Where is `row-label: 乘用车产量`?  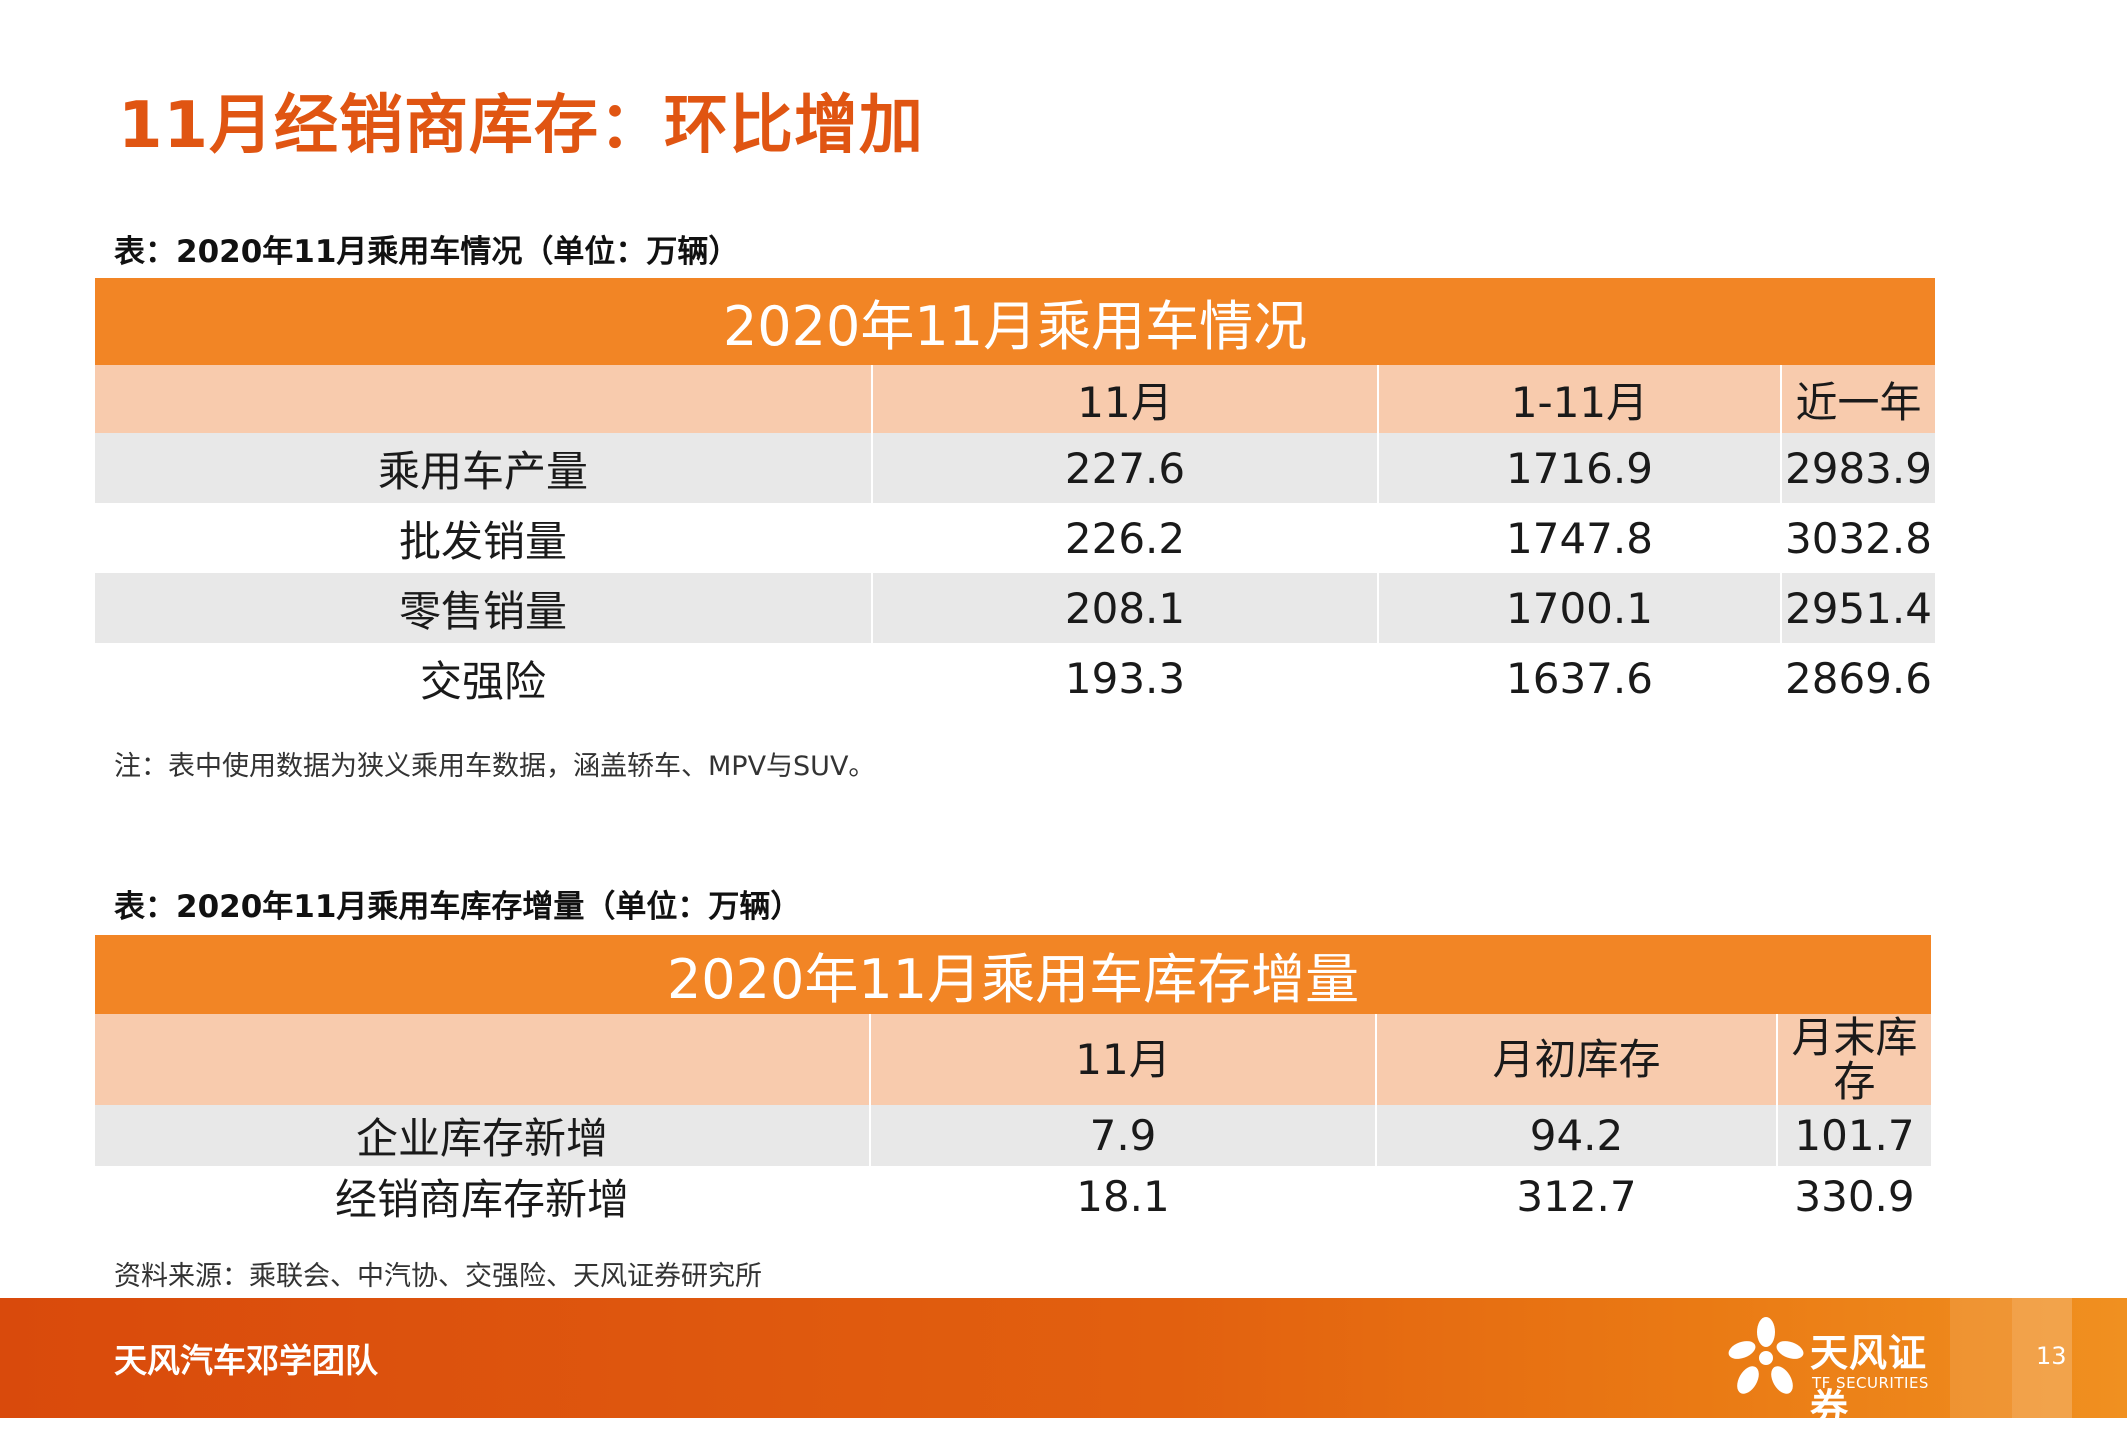
row-label: 乘用车产量 is located at coordinates (483, 468).